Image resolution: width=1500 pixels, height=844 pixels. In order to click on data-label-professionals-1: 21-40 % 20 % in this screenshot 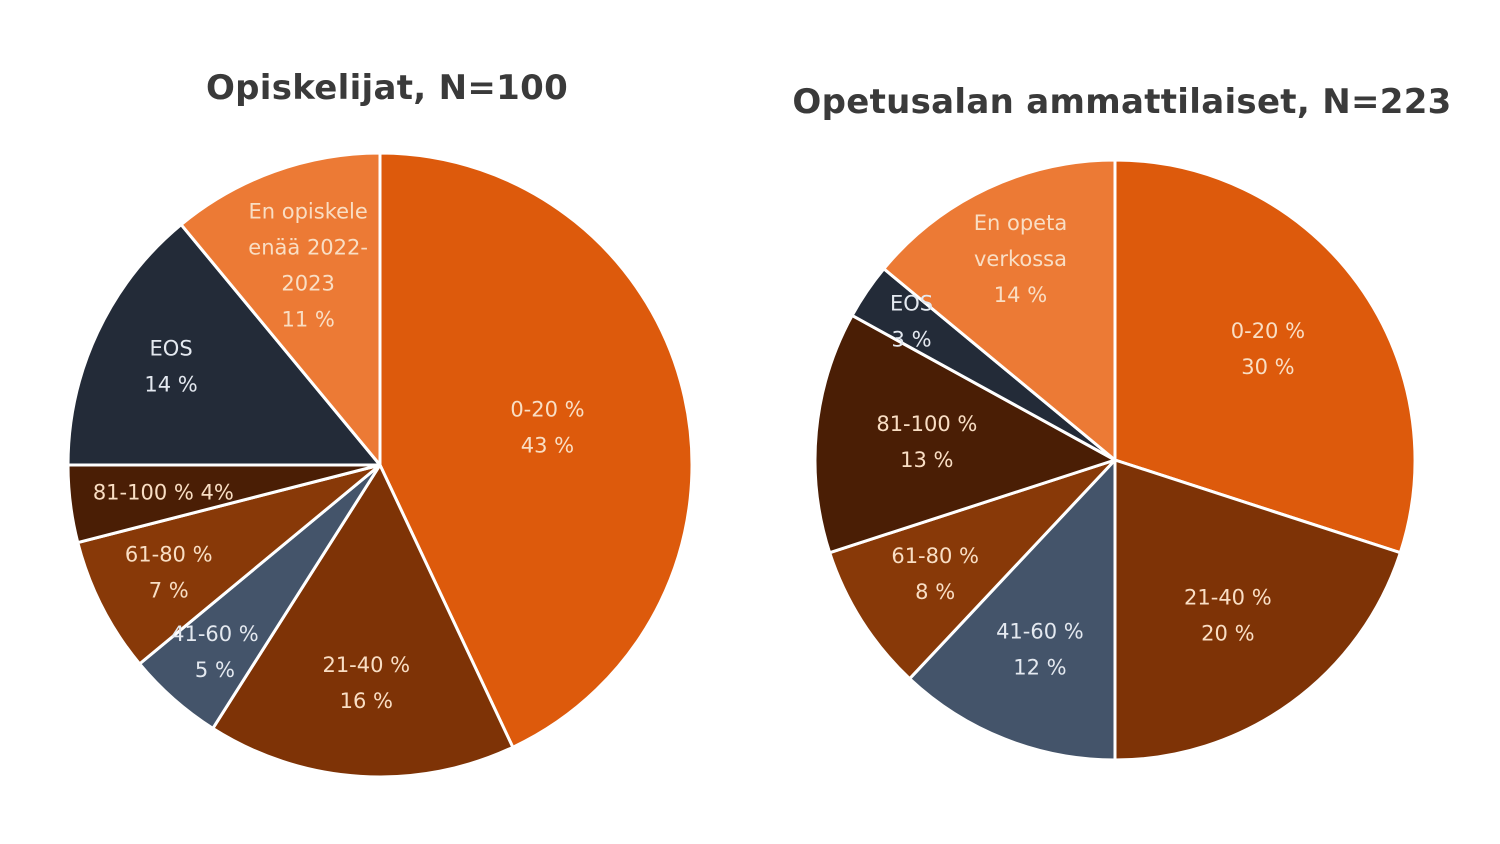, I will do `click(1228, 615)`.